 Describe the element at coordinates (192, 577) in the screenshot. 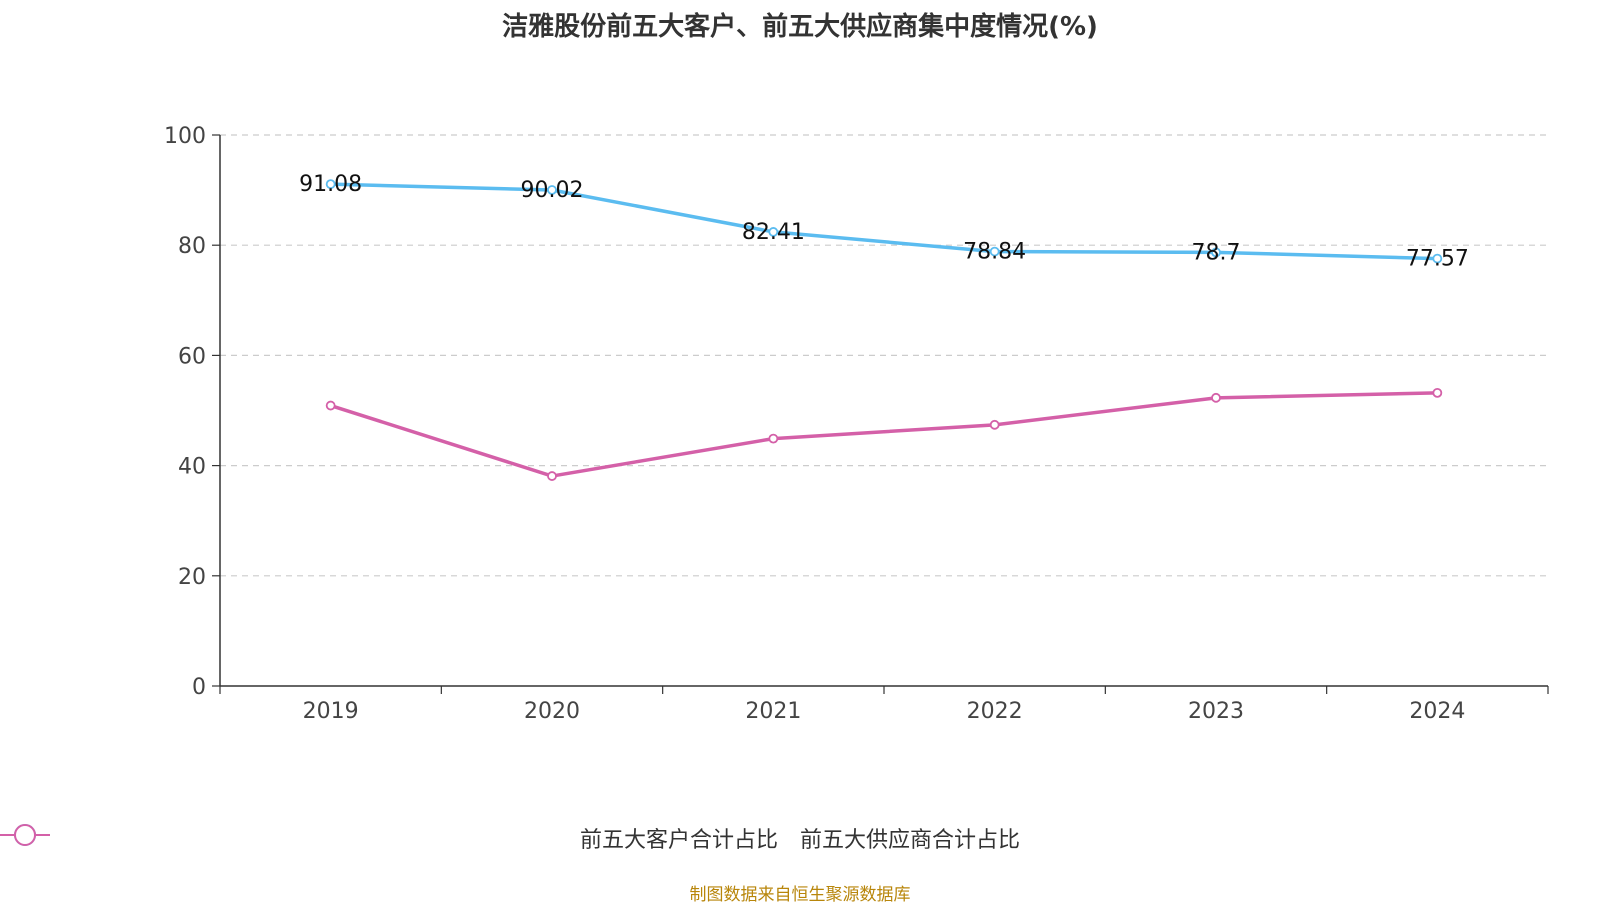

I see `y-tick-label: 20` at that location.